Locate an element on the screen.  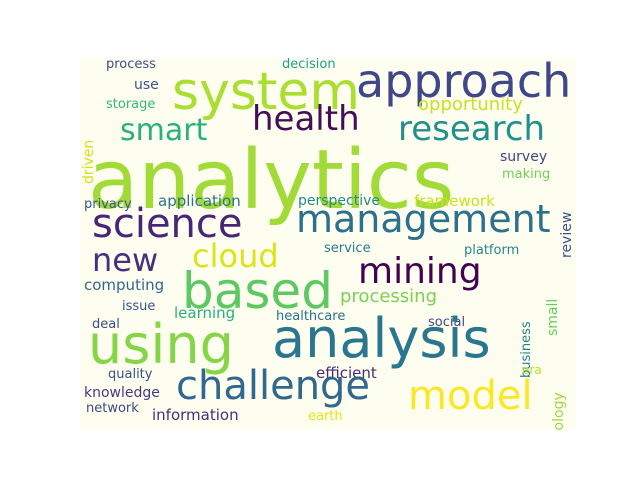
word-social: social is located at coordinates (447, 322).